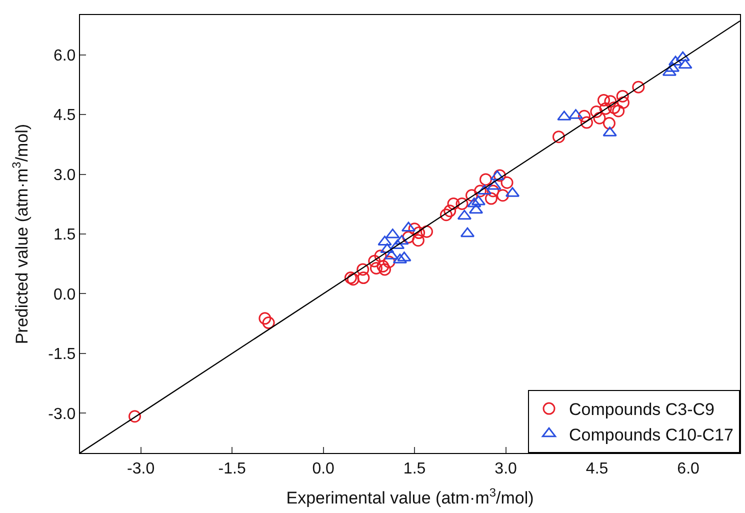 This screenshot has height=513, width=745. Describe the element at coordinates (597, 469) in the screenshot. I see `x-tick-label: 4.5` at that location.